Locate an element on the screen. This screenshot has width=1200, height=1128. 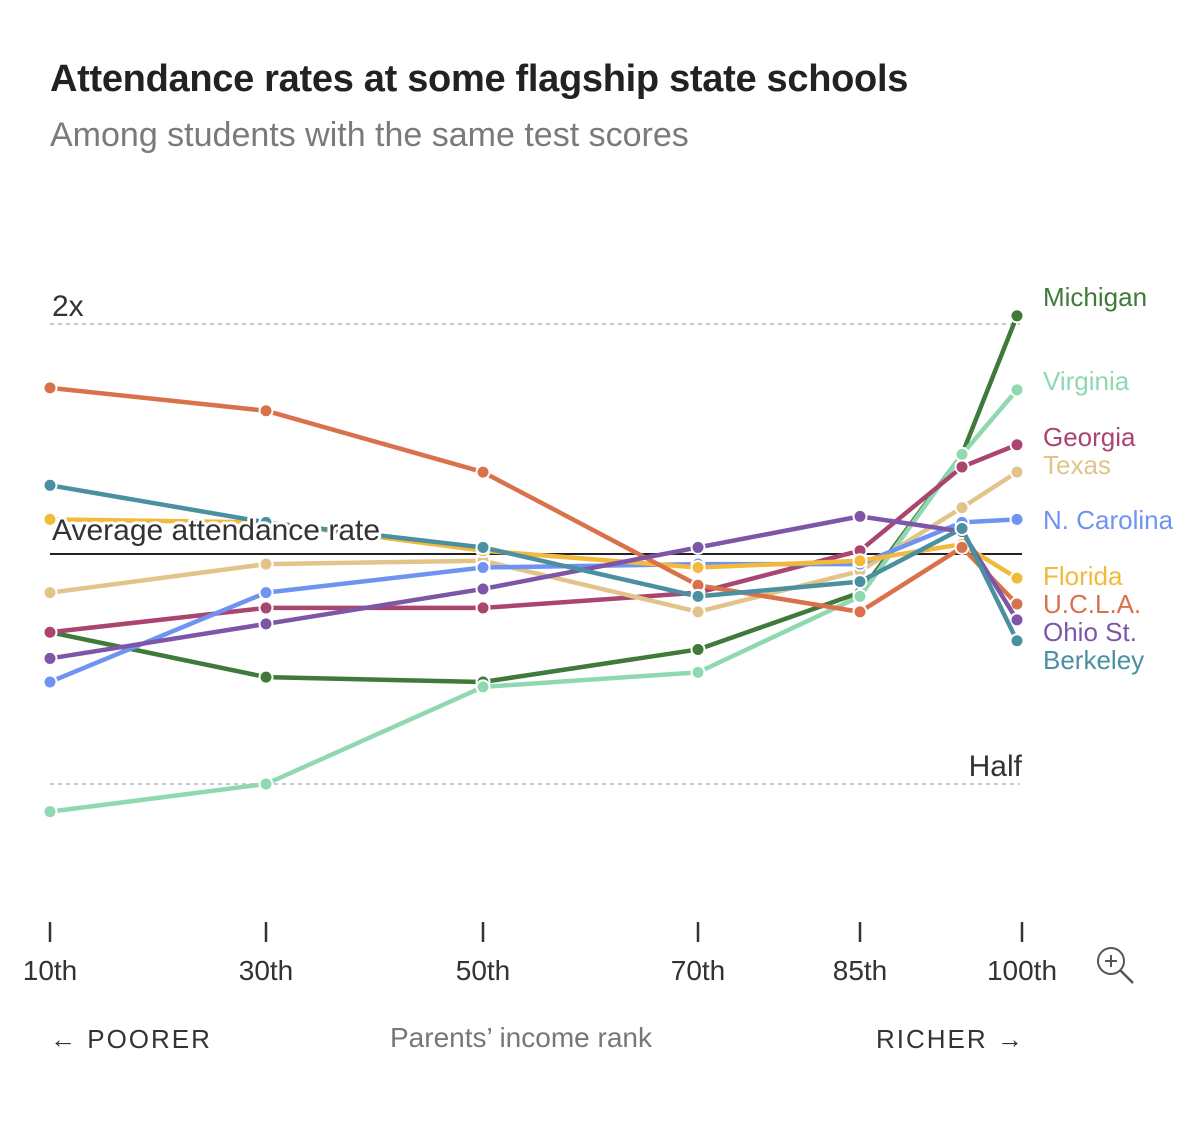
series-label-florida: Florida is located at coordinates (1083, 576).